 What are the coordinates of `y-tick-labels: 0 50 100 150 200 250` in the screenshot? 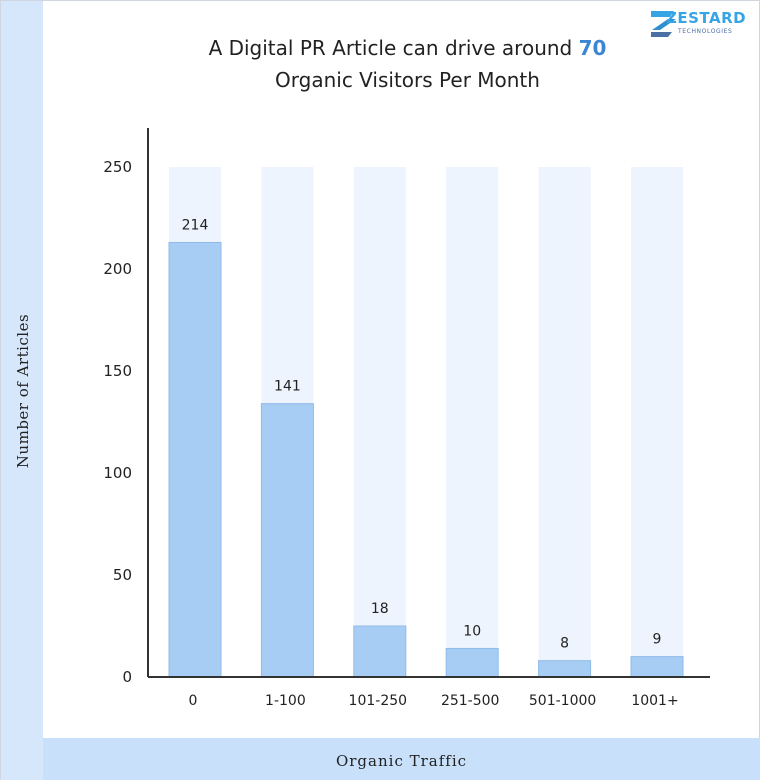 It's located at (117, 422).